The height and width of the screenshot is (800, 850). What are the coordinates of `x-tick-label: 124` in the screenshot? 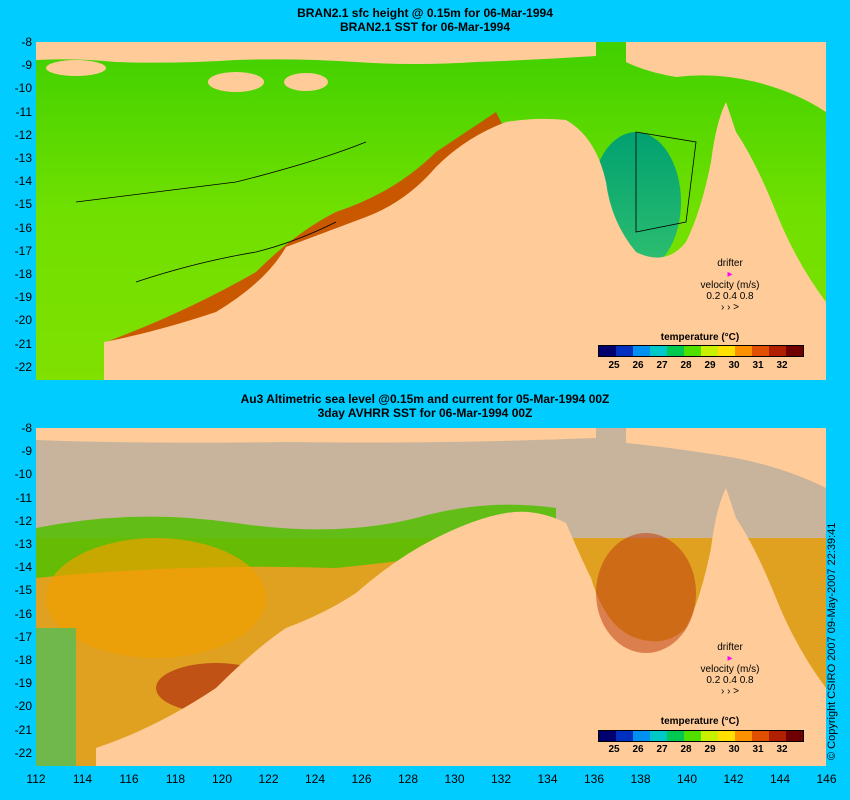 It's located at (315, 779).